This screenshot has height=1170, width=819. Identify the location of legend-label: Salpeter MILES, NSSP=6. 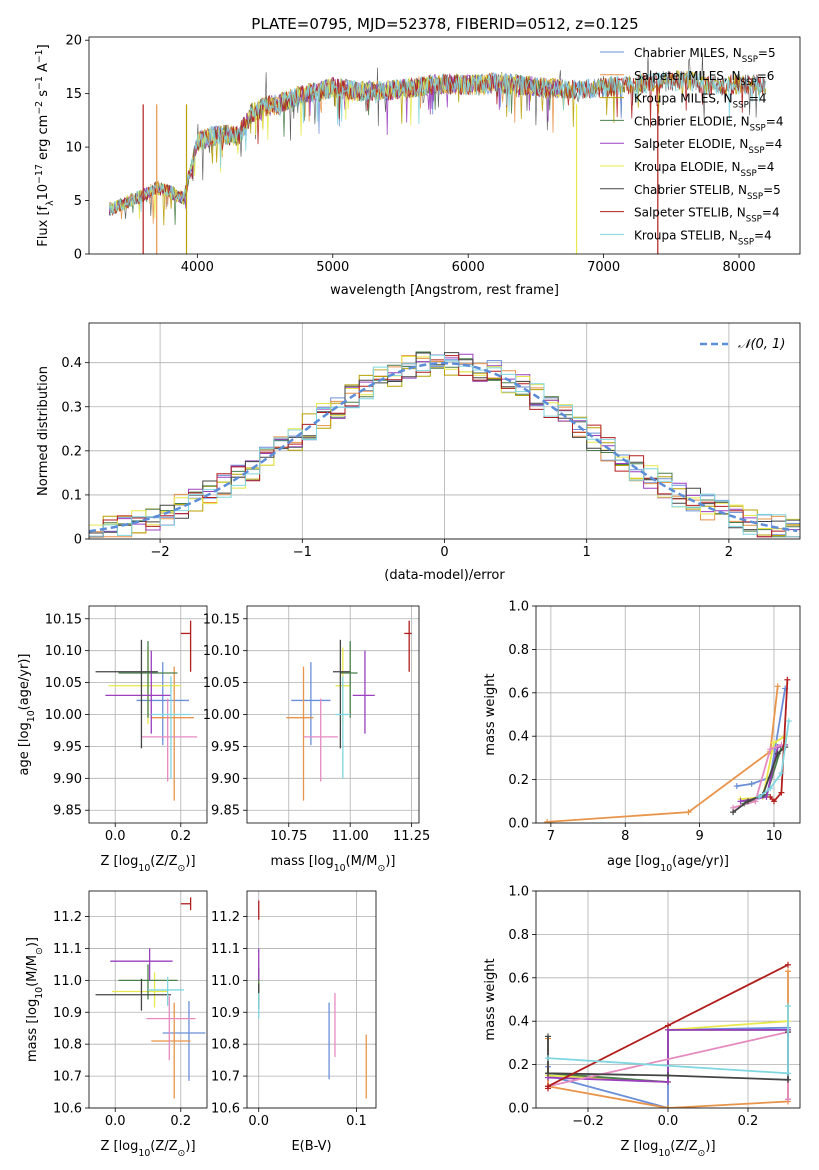
(704, 78).